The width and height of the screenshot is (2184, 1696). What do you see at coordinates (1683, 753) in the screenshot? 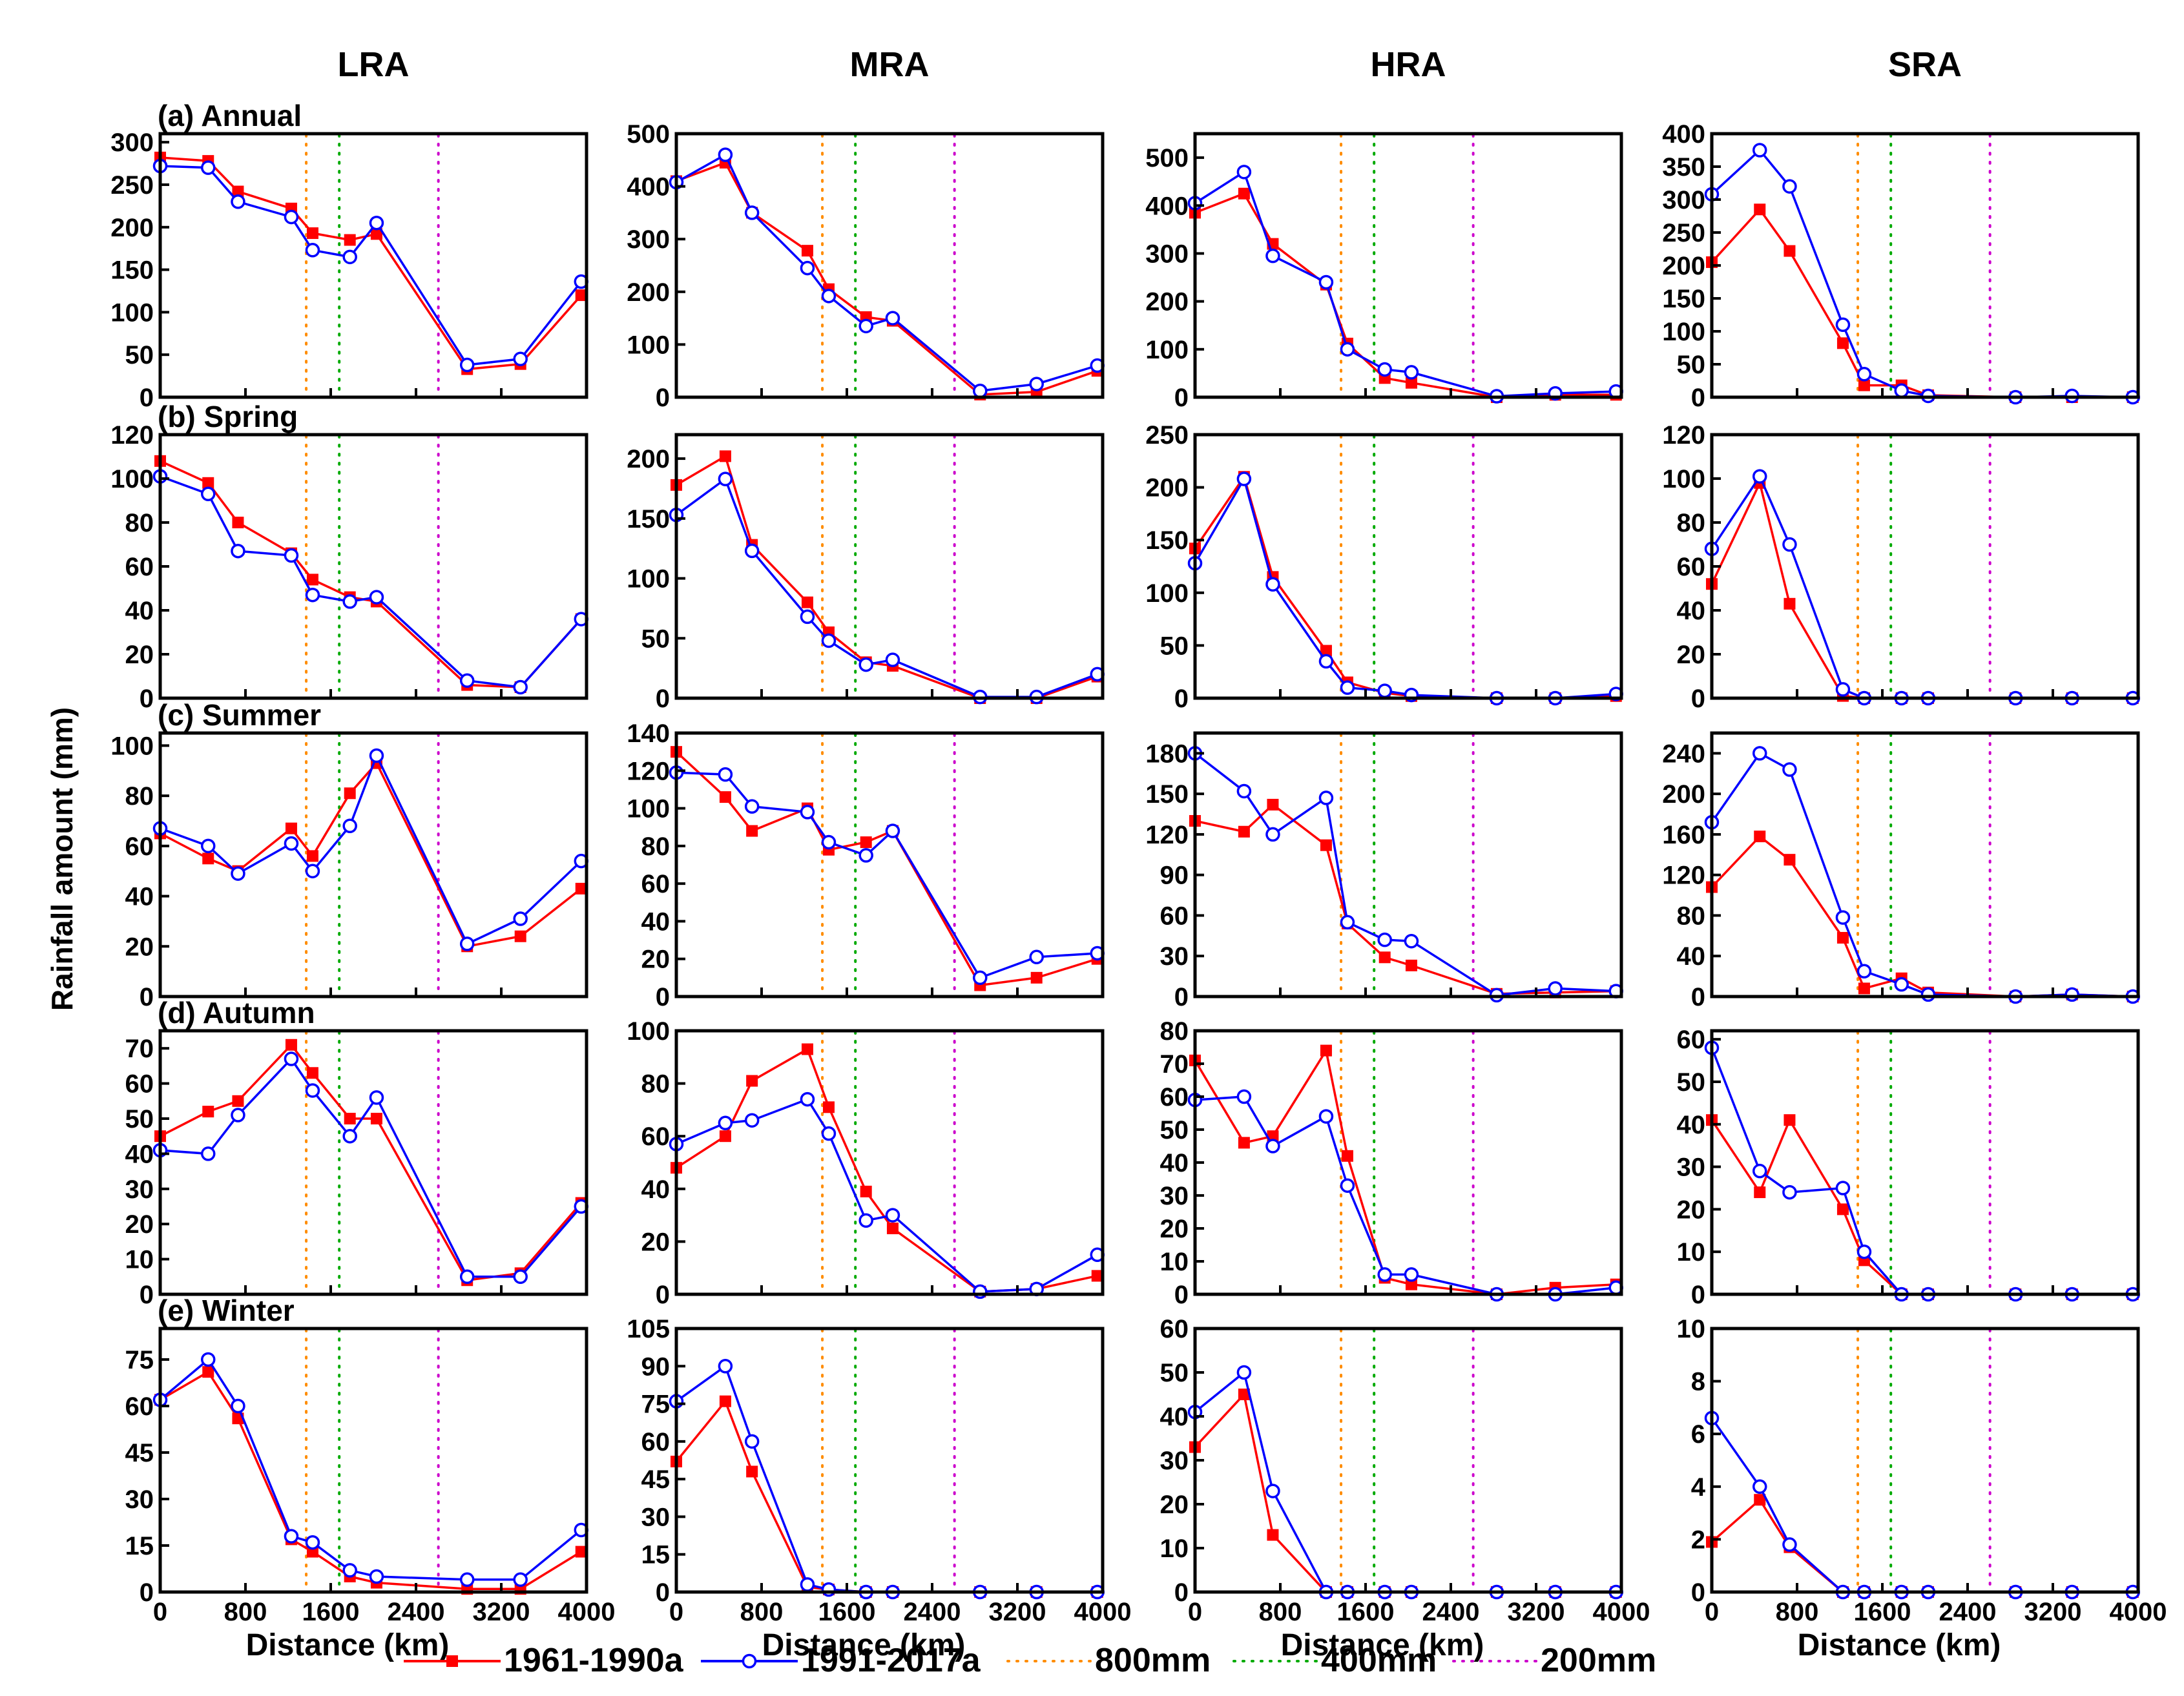
I see `y-tick-label: 240` at bounding box center [1683, 753].